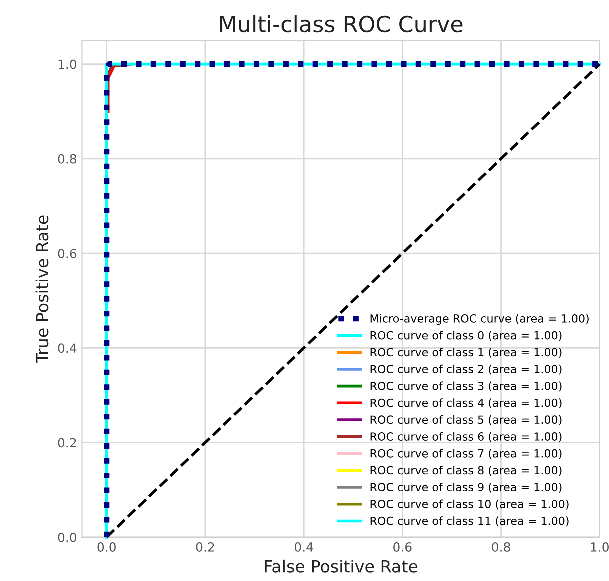  What do you see at coordinates (466, 369) in the screenshot?
I see `legend-label: ROC curve of class 2 (area = 1.00)` at bounding box center [466, 369].